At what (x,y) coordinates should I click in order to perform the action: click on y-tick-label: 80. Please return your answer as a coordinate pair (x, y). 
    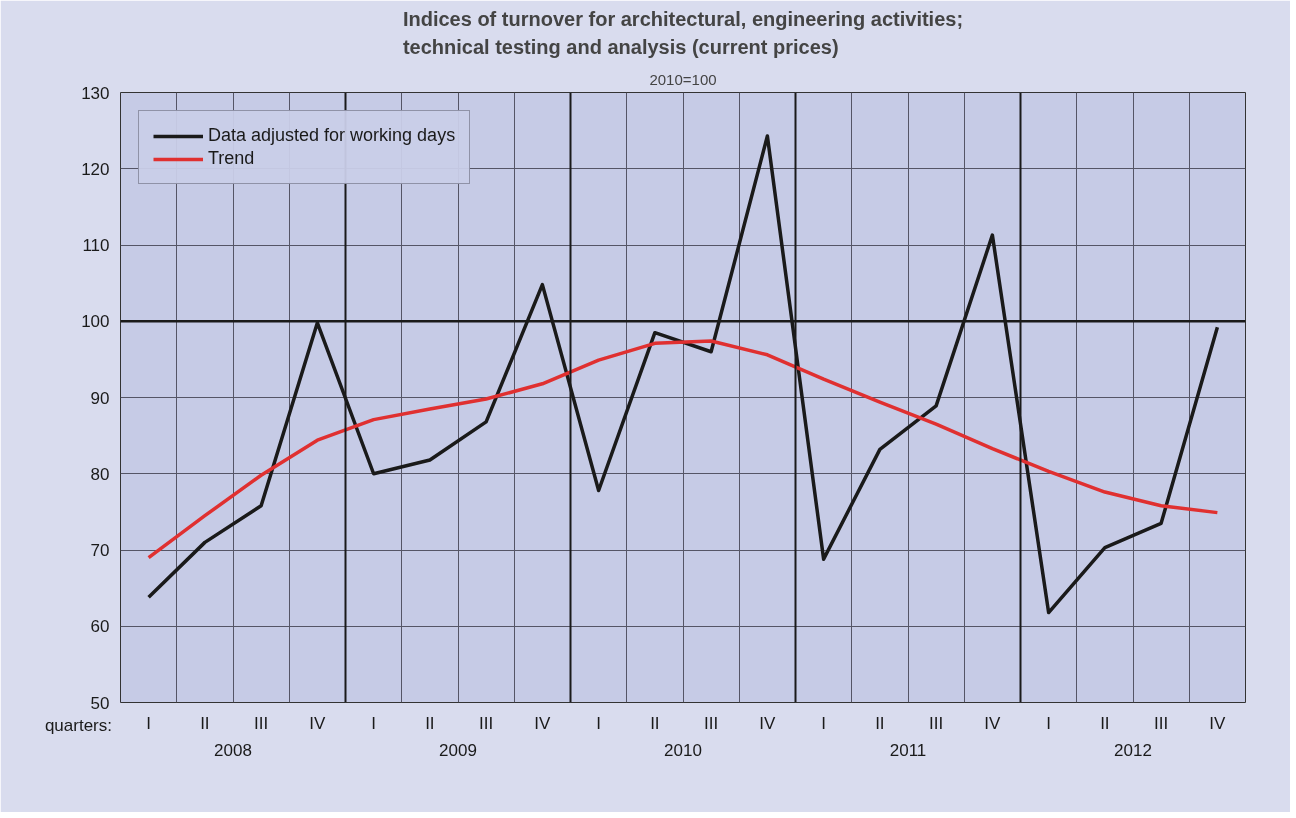
    Looking at the image, I should click on (100, 474).